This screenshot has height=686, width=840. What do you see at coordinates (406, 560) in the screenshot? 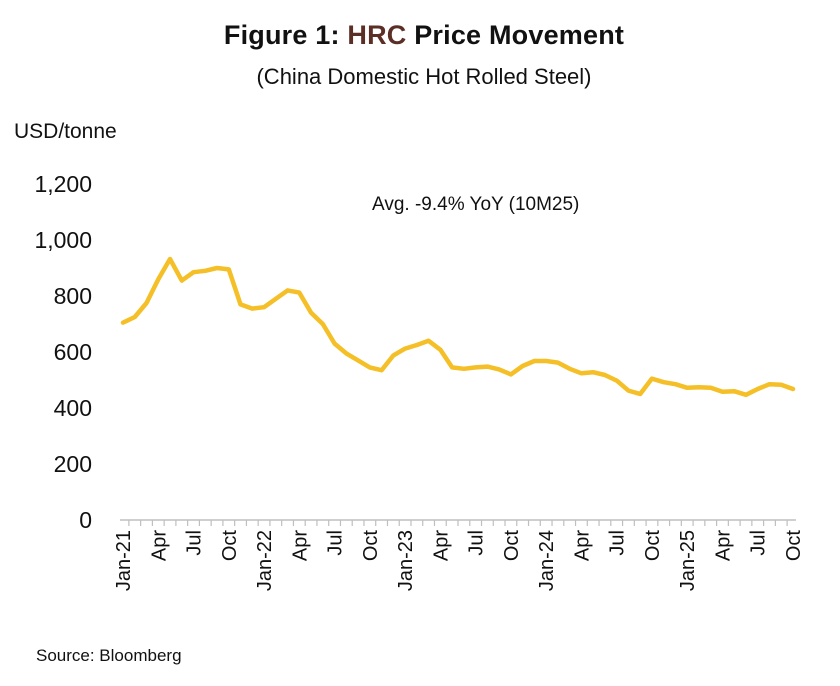
I see `x-tick-label: Jan-23` at bounding box center [406, 560].